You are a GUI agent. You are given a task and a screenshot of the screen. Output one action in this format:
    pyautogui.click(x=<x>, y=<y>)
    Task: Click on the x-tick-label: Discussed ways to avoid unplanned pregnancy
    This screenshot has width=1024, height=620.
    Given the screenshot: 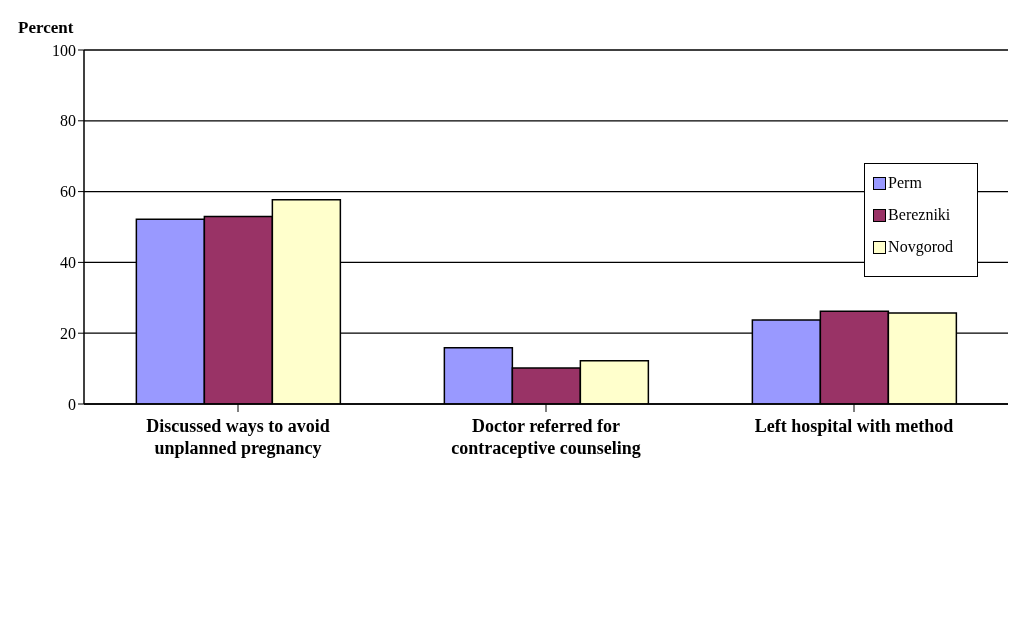 What is the action you would take?
    pyautogui.click(x=238, y=437)
    